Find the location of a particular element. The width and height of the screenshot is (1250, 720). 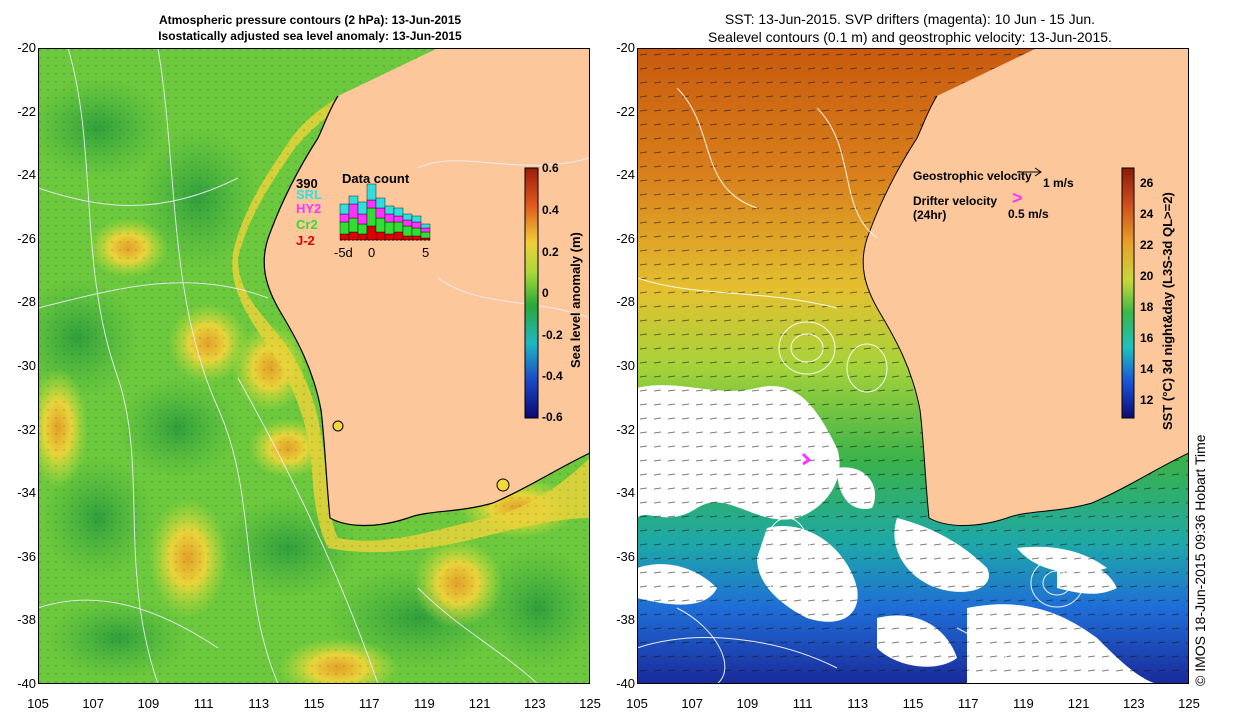

sla-cbar-tick: 0.2 is located at coordinates (550, 252).